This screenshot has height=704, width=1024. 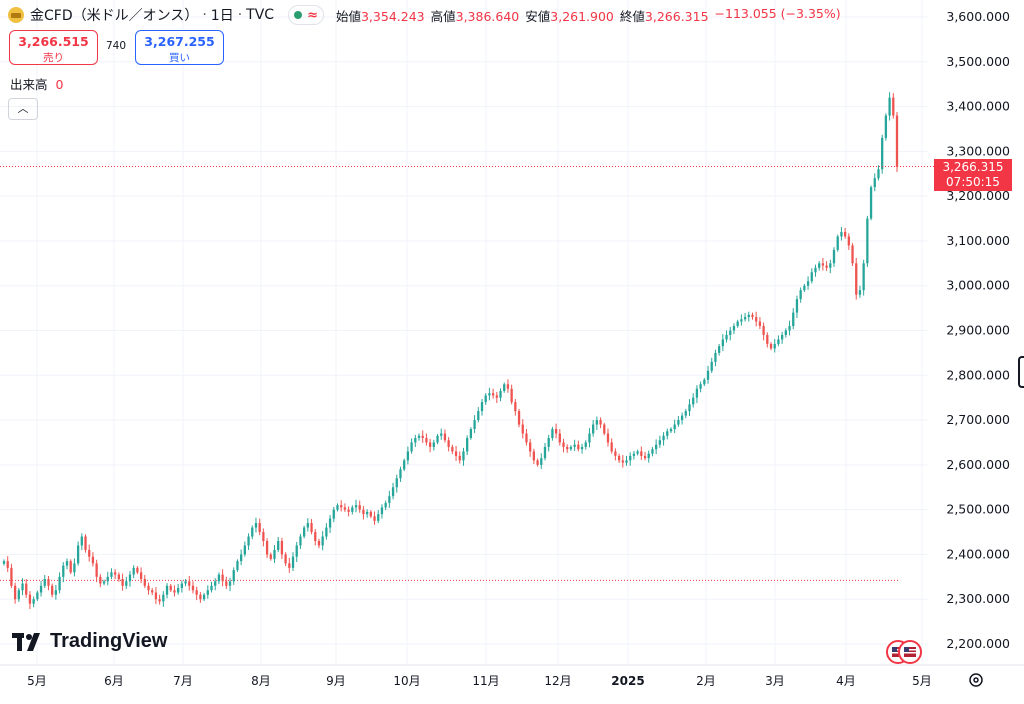 I want to click on y-tick-label: 3,600.000, so click(x=978, y=16).